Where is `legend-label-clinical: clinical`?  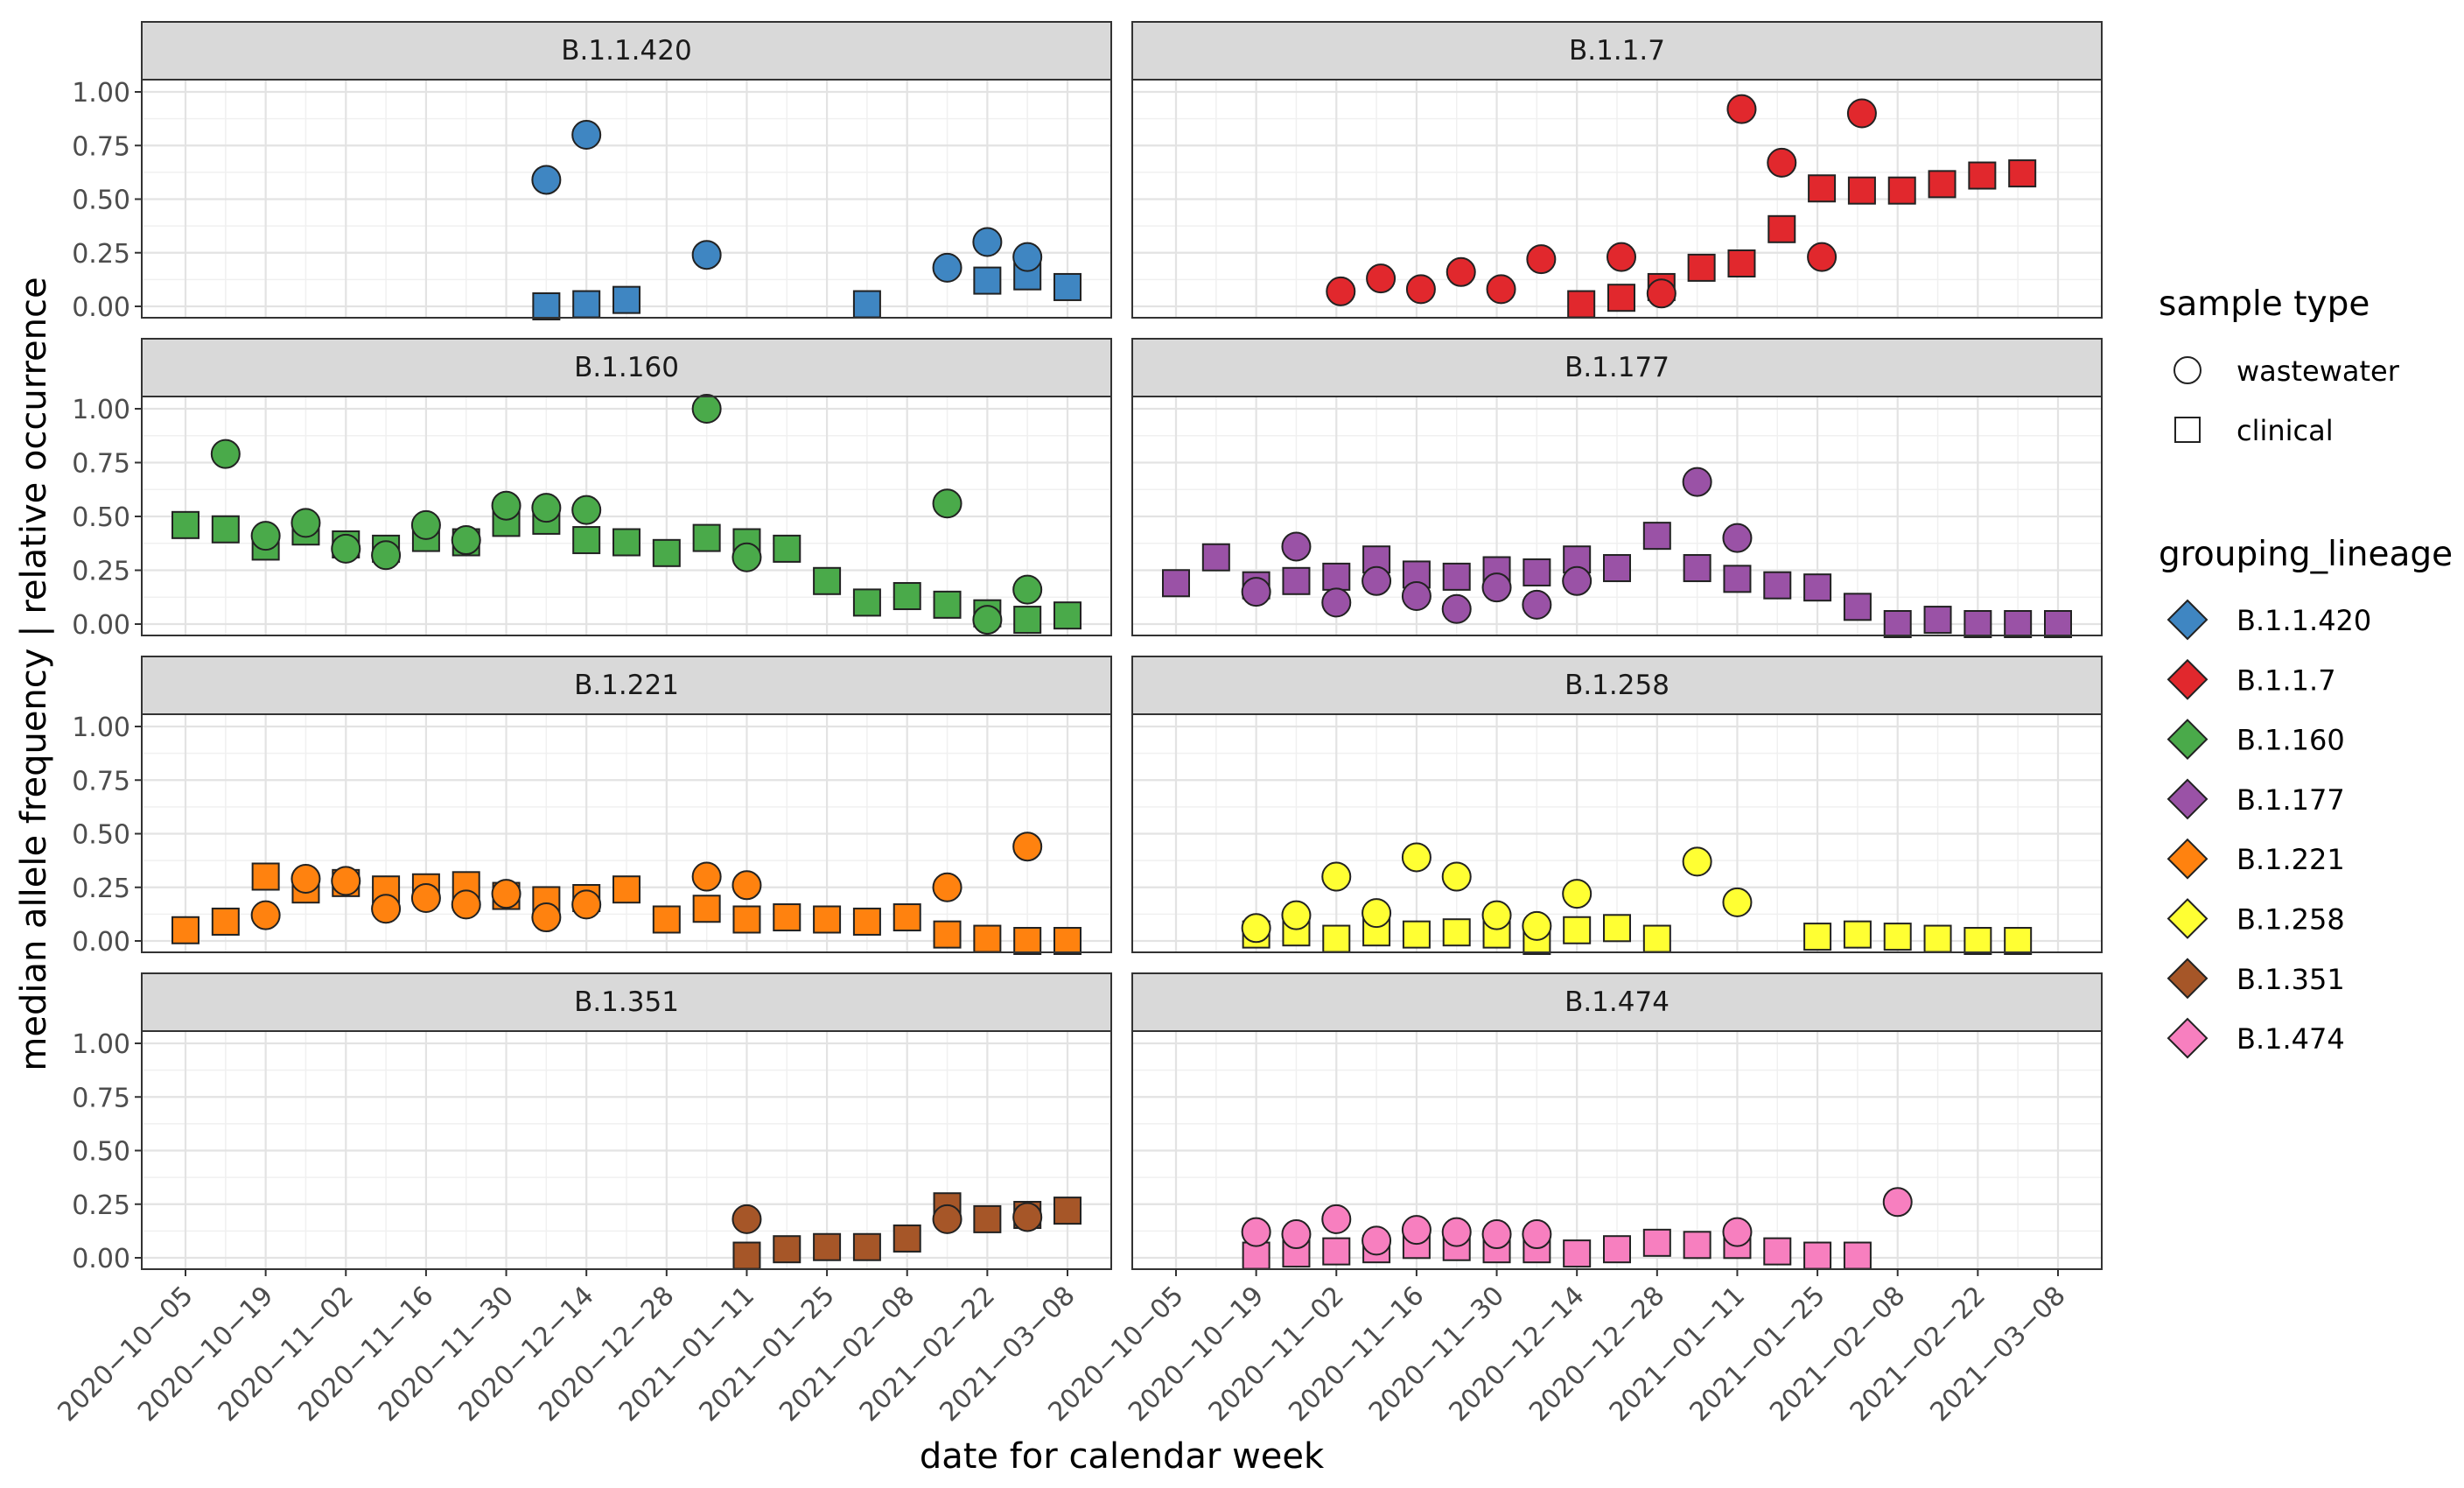
legend-label-clinical: clinical is located at coordinates (2285, 430).